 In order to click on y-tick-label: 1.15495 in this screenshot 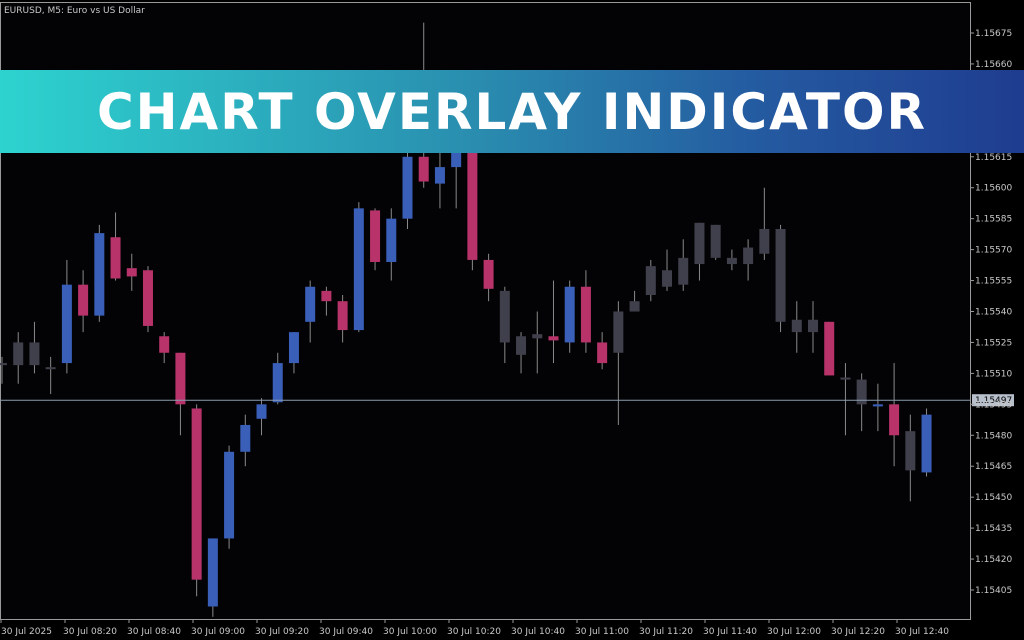, I will do `click(993, 405)`.